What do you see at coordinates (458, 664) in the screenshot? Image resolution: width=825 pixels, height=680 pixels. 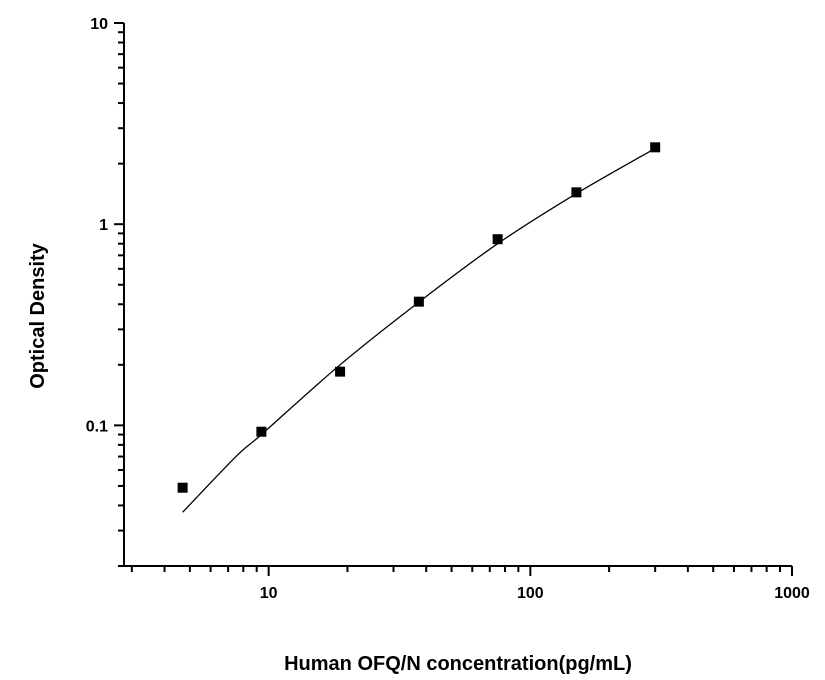 I see `x-axis-title: Human OFQ/N concentration(pg/mL)` at bounding box center [458, 664].